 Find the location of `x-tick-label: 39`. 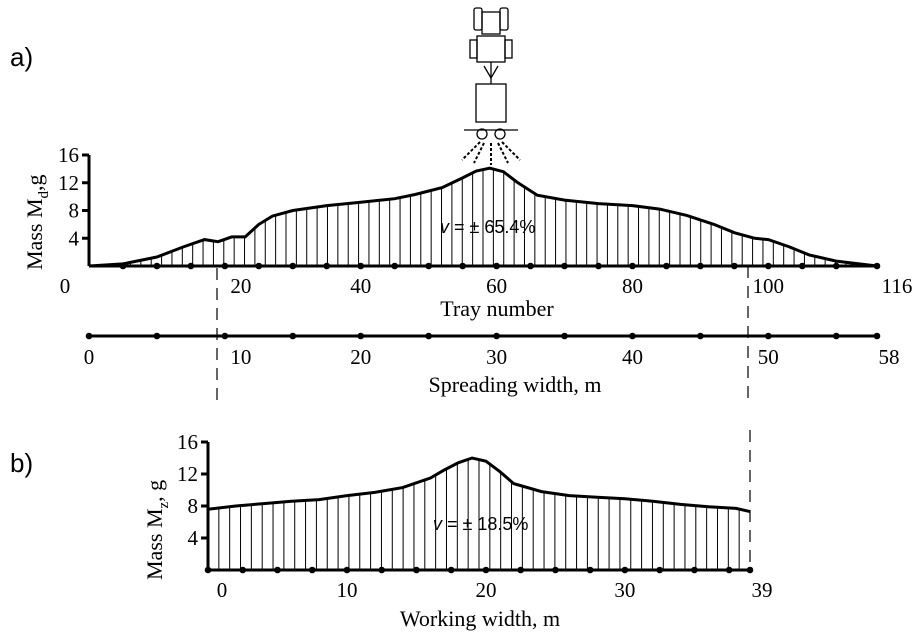

x-tick-label: 39 is located at coordinates (762, 590).